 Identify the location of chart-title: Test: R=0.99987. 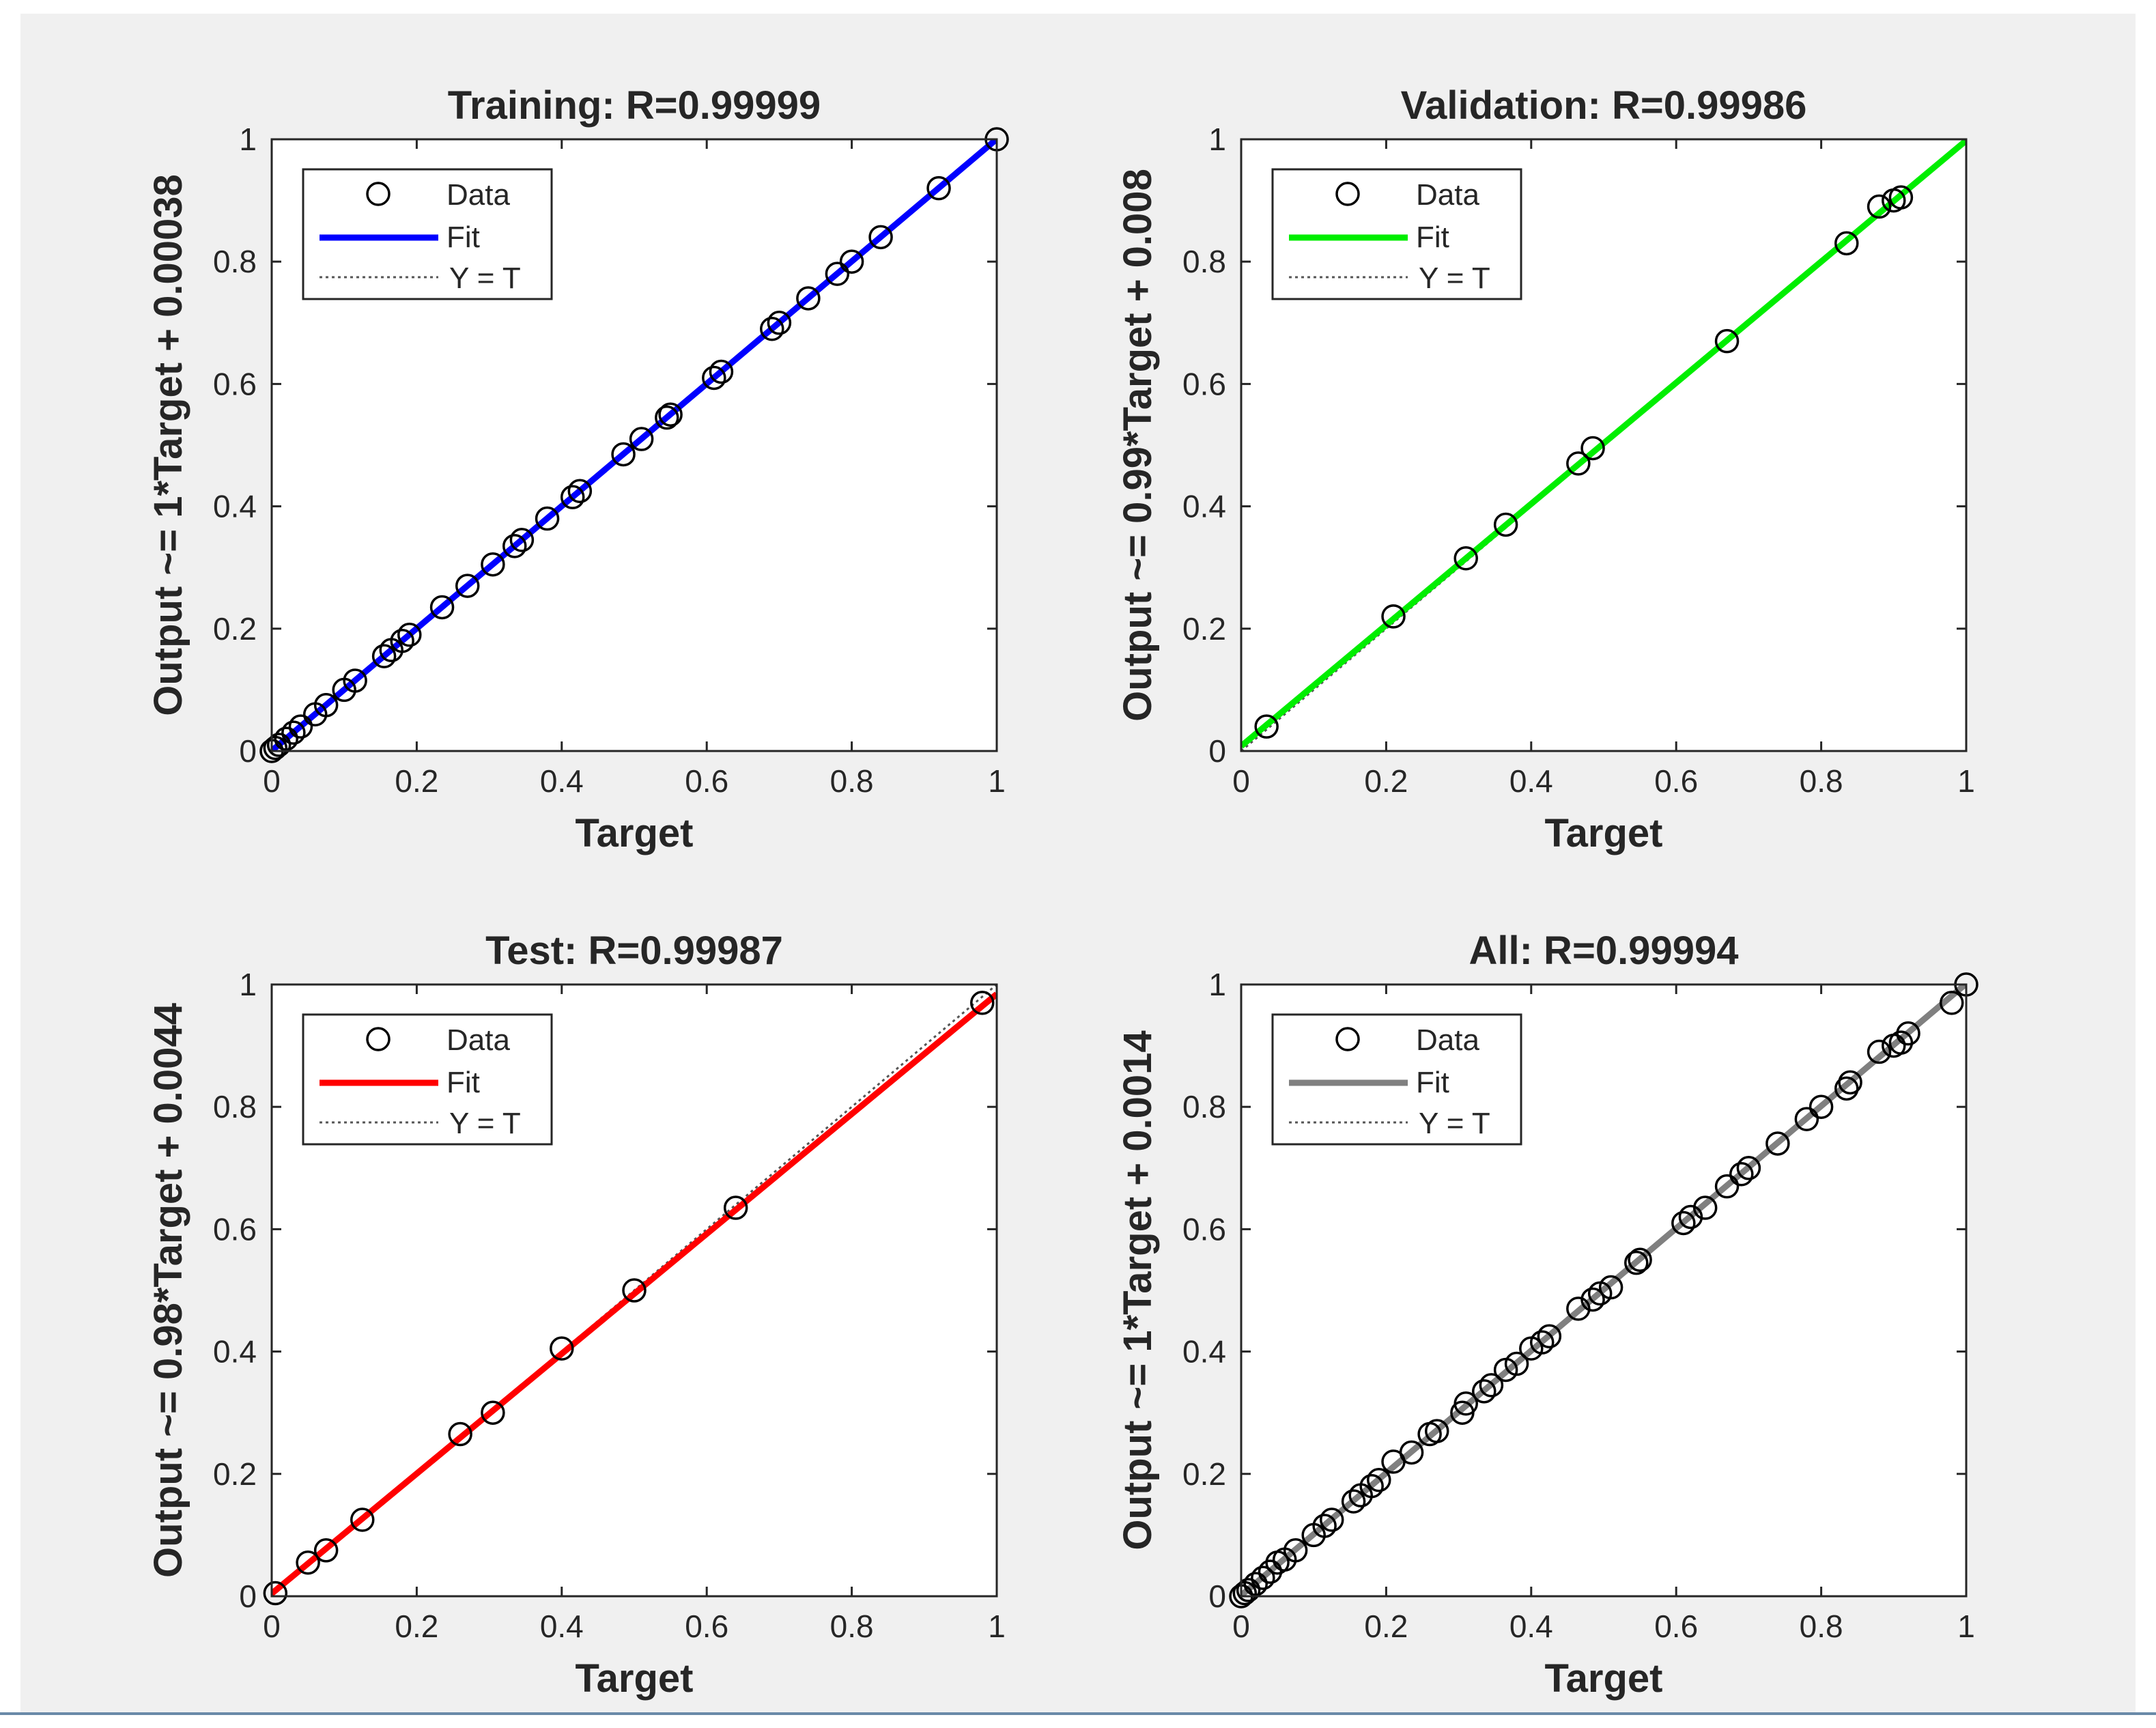
(634, 951).